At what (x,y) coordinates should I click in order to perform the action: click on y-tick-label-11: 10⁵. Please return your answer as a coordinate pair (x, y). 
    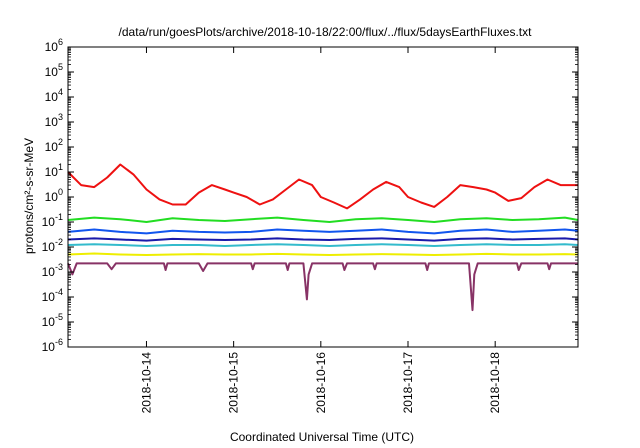
    Looking at the image, I should click on (54, 70).